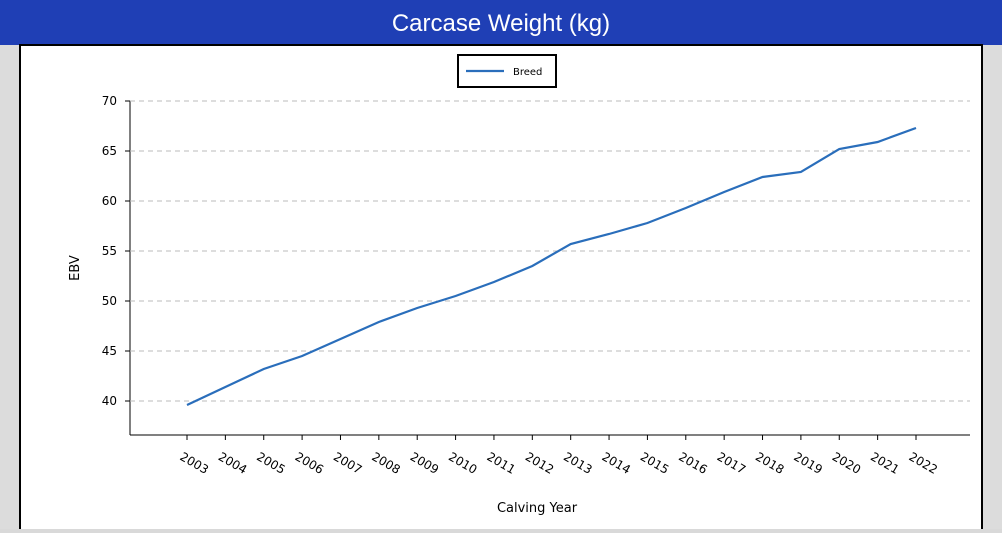 This screenshot has height=533, width=1002. What do you see at coordinates (537, 508) in the screenshot?
I see `x-axis-label: Calving Year` at bounding box center [537, 508].